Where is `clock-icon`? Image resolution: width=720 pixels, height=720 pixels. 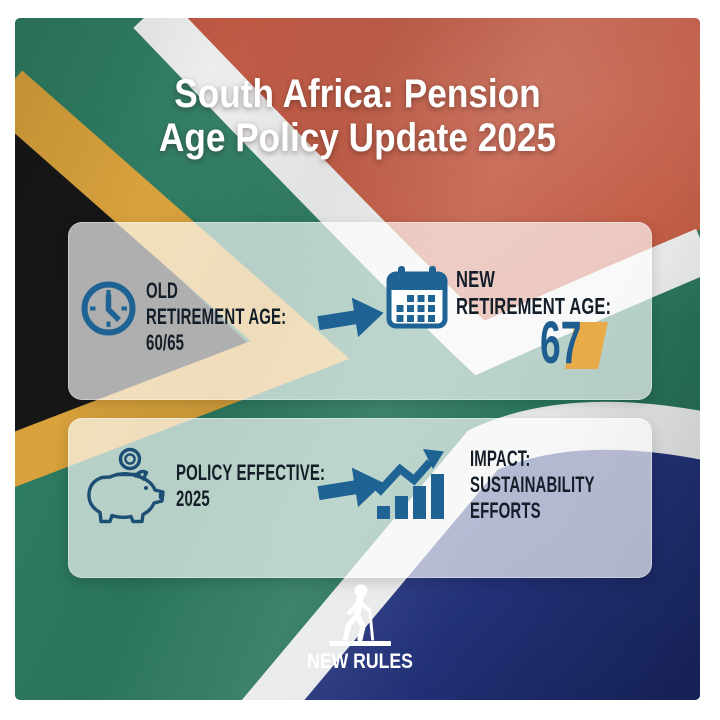 clock-icon is located at coordinates (108, 308).